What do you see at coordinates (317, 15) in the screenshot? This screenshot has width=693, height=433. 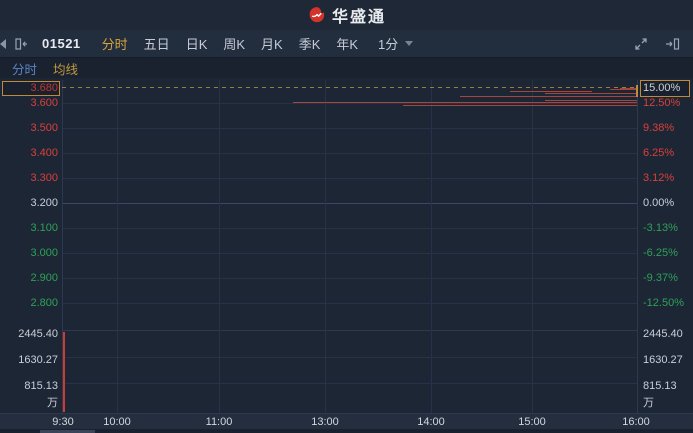 I see `huasheng-flame-logo-icon` at bounding box center [317, 15].